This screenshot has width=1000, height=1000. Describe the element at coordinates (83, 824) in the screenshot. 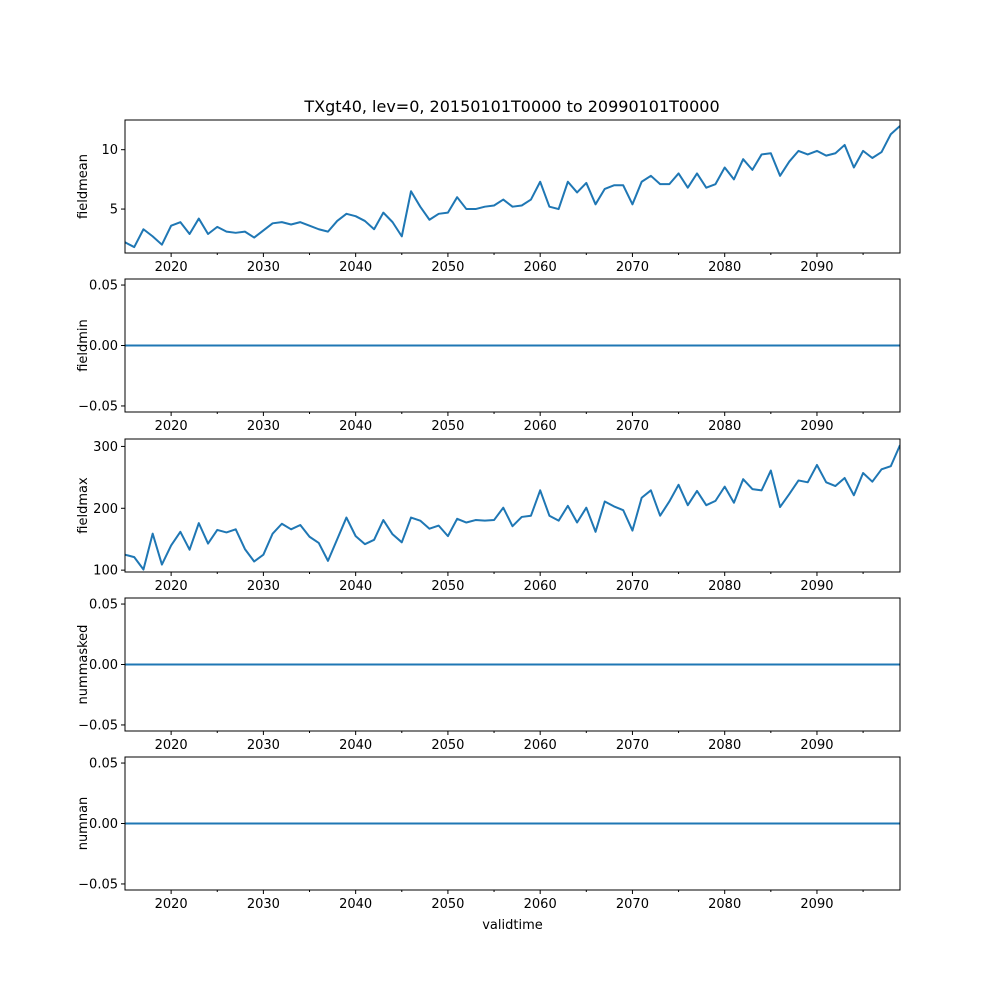

I see `y-axis-label: numnan` at that location.